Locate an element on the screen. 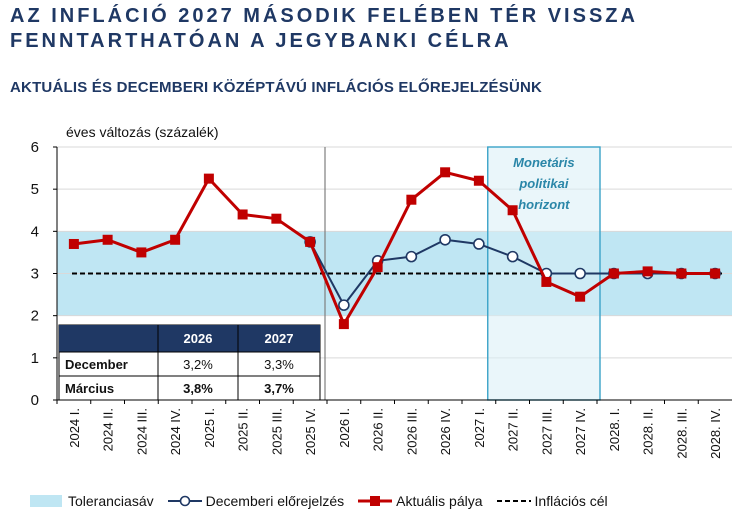  legend-band-swatch is located at coordinates (46, 501).